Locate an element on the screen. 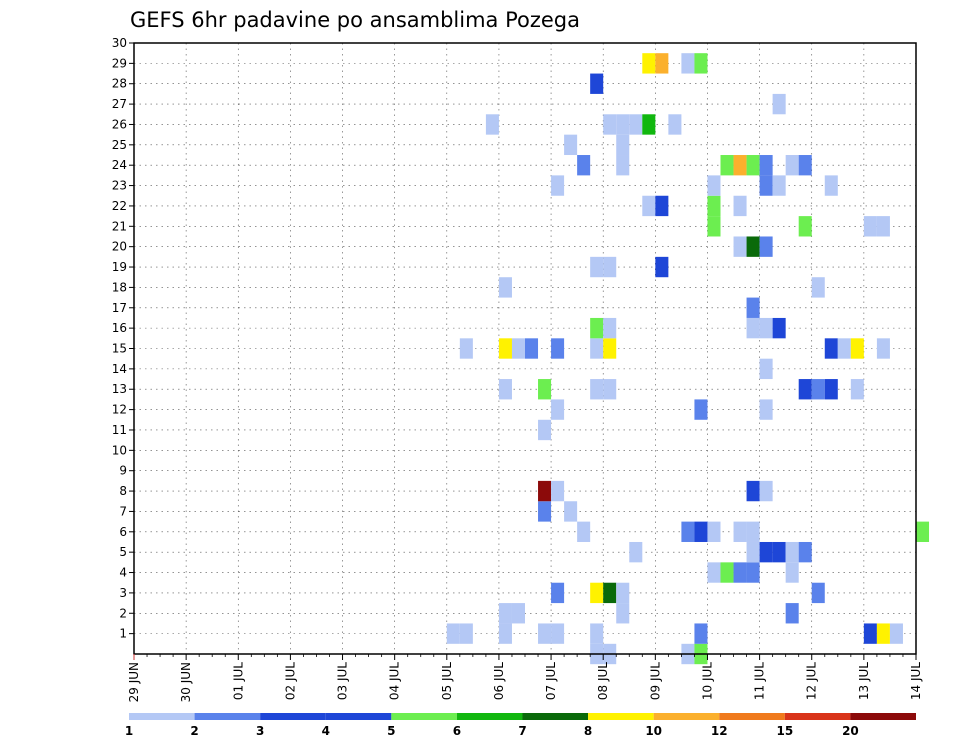 Image resolution: width=960 pixels, height=742 pixels. x-tick-label: 09 JUL is located at coordinates (655, 681).